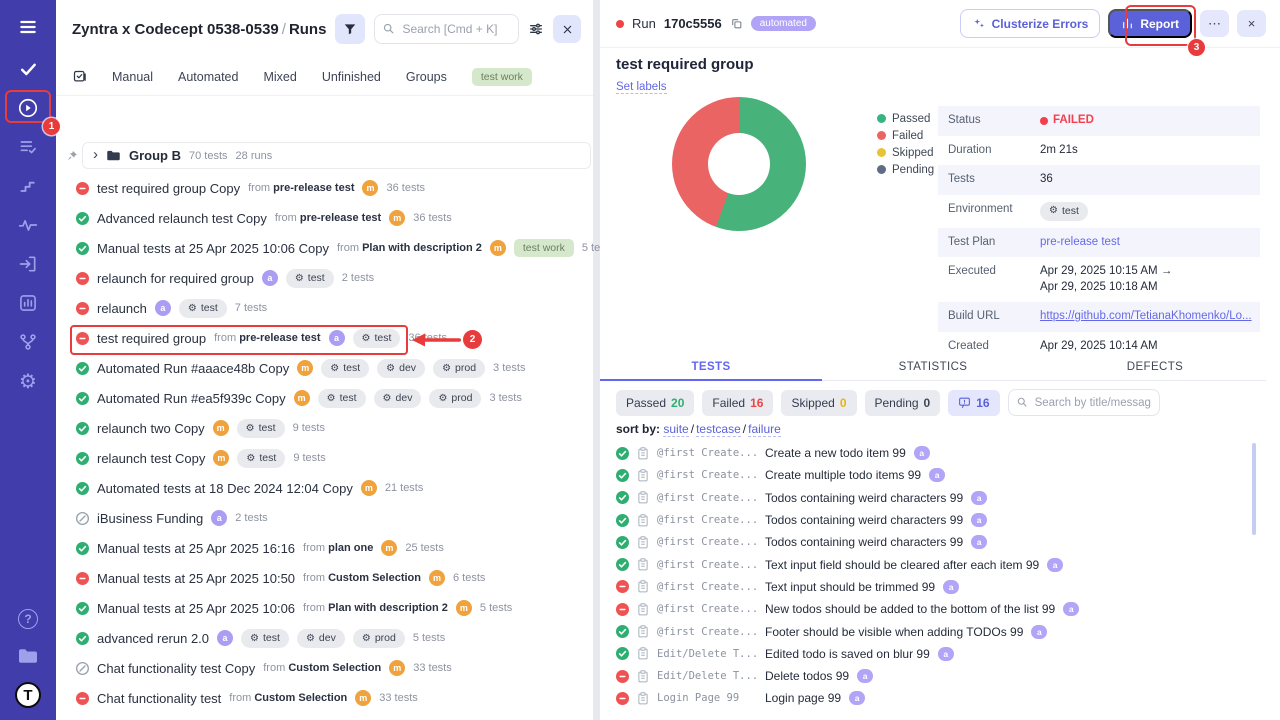 This screenshot has width=1280, height=720. I want to click on branch-icon, so click(28, 342).